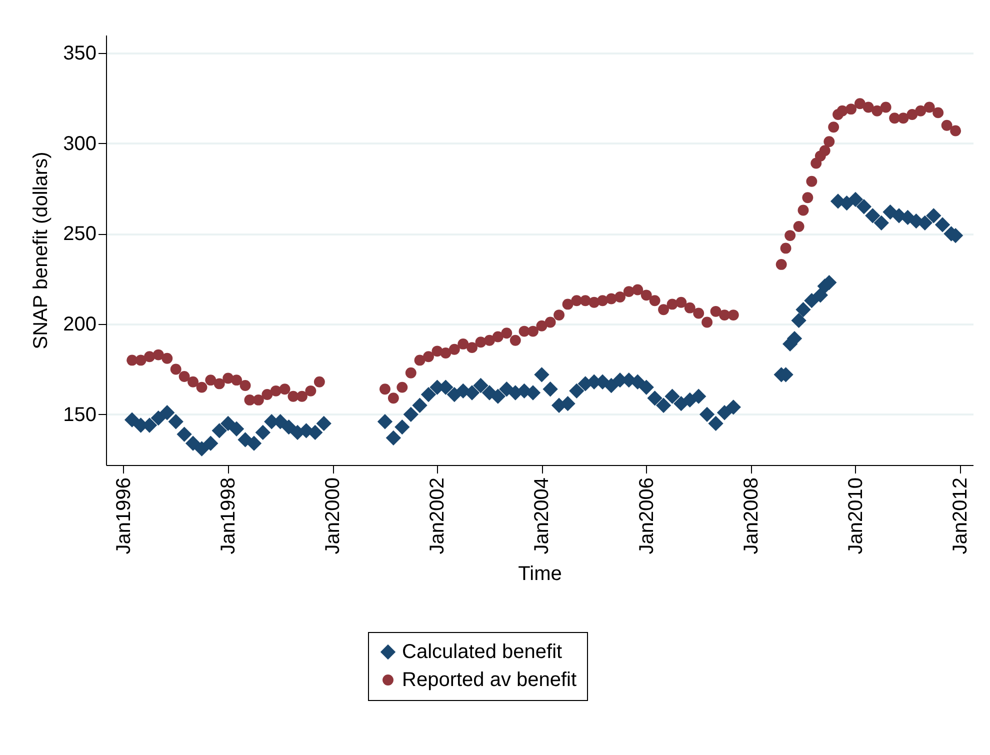  I want to click on y-tick-label: 350, so click(79, 53).